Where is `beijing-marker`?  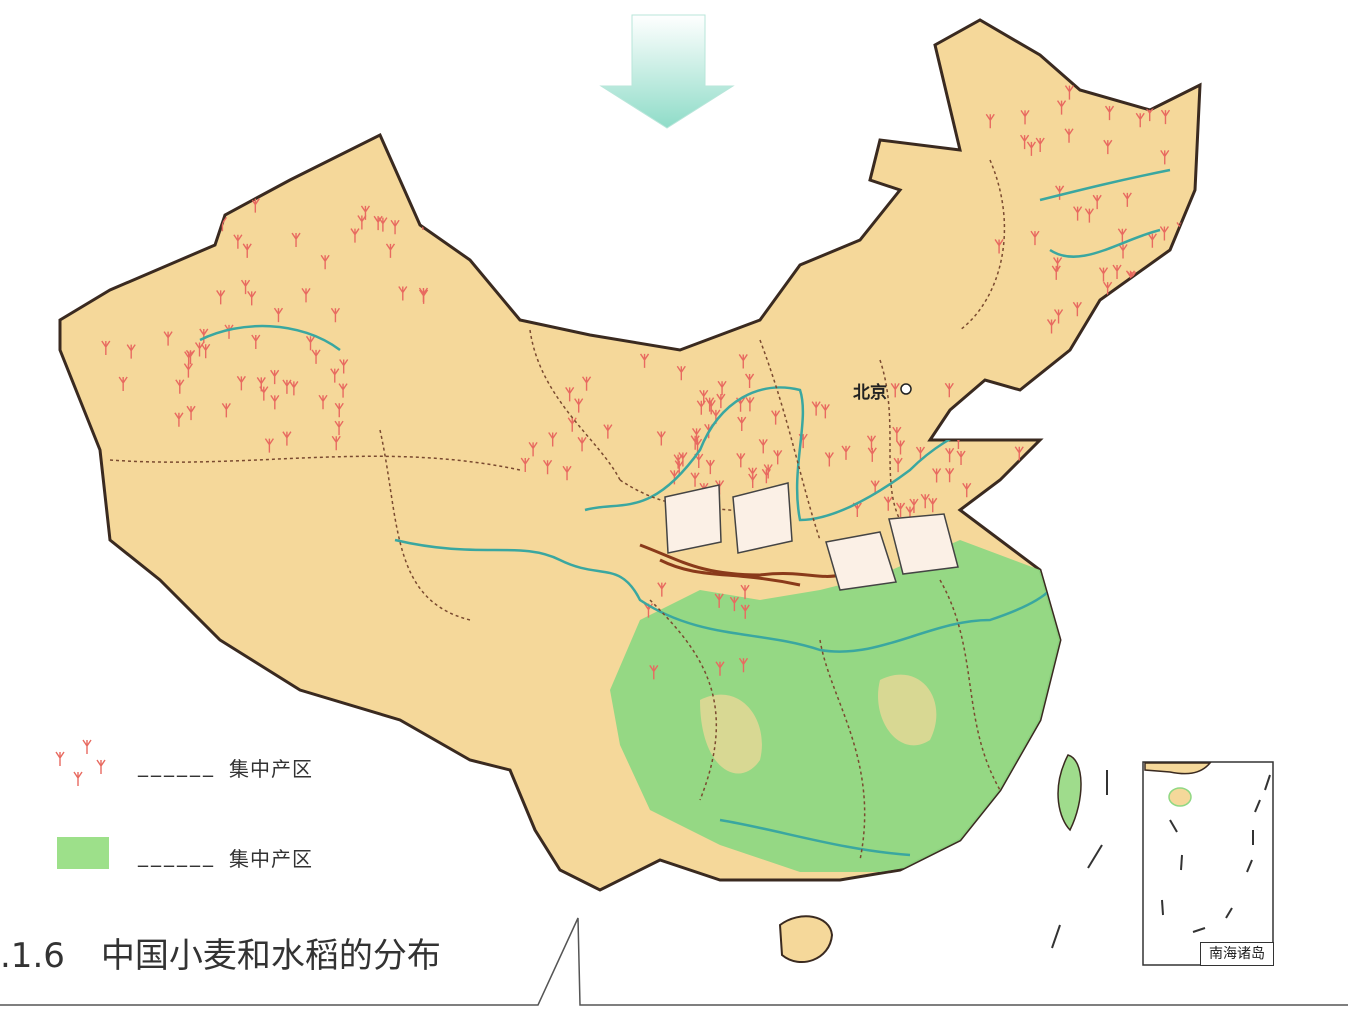 beijing-marker is located at coordinates (906, 389).